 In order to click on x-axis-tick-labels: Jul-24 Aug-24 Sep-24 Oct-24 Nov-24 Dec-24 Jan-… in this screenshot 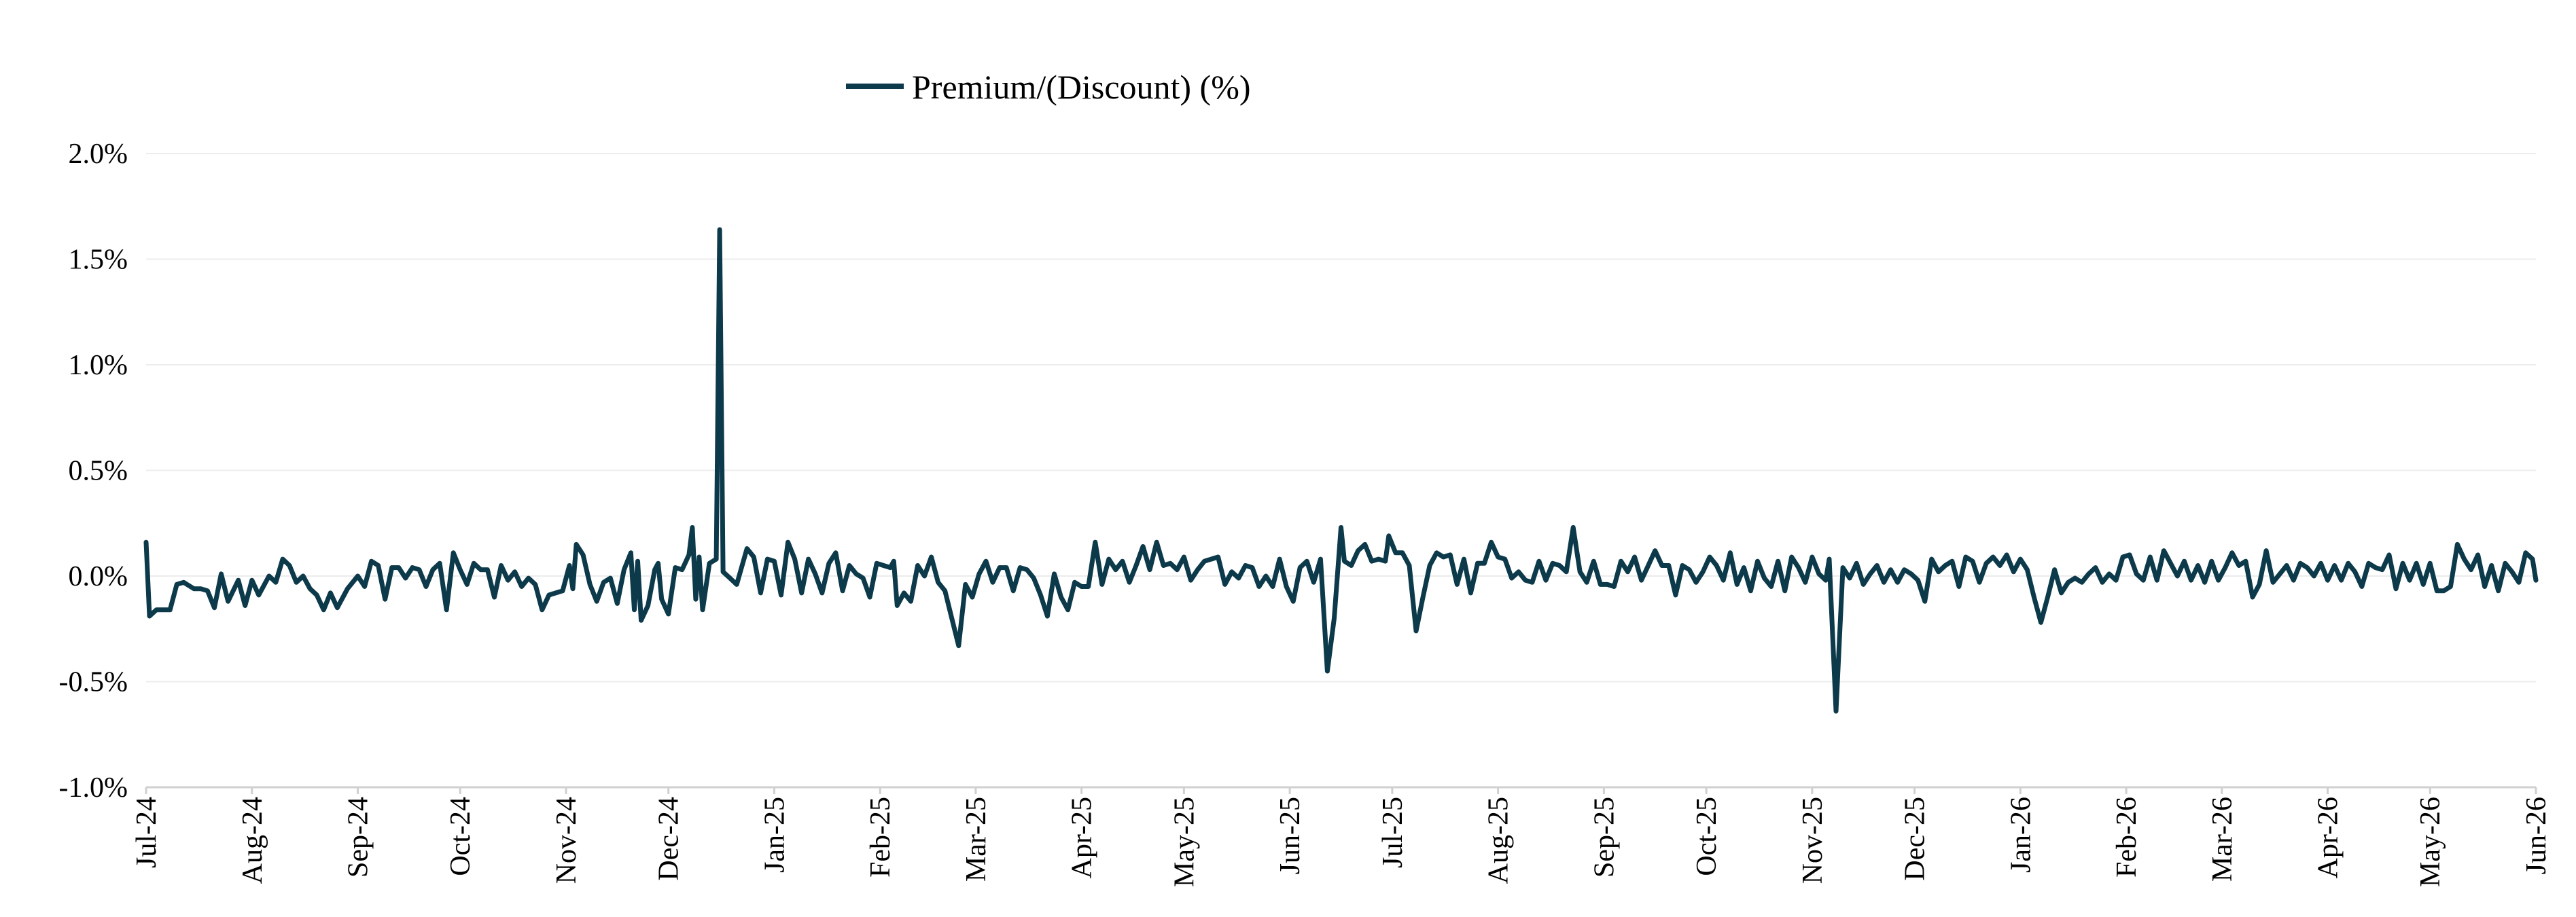, I will do `click(1341, 842)`.